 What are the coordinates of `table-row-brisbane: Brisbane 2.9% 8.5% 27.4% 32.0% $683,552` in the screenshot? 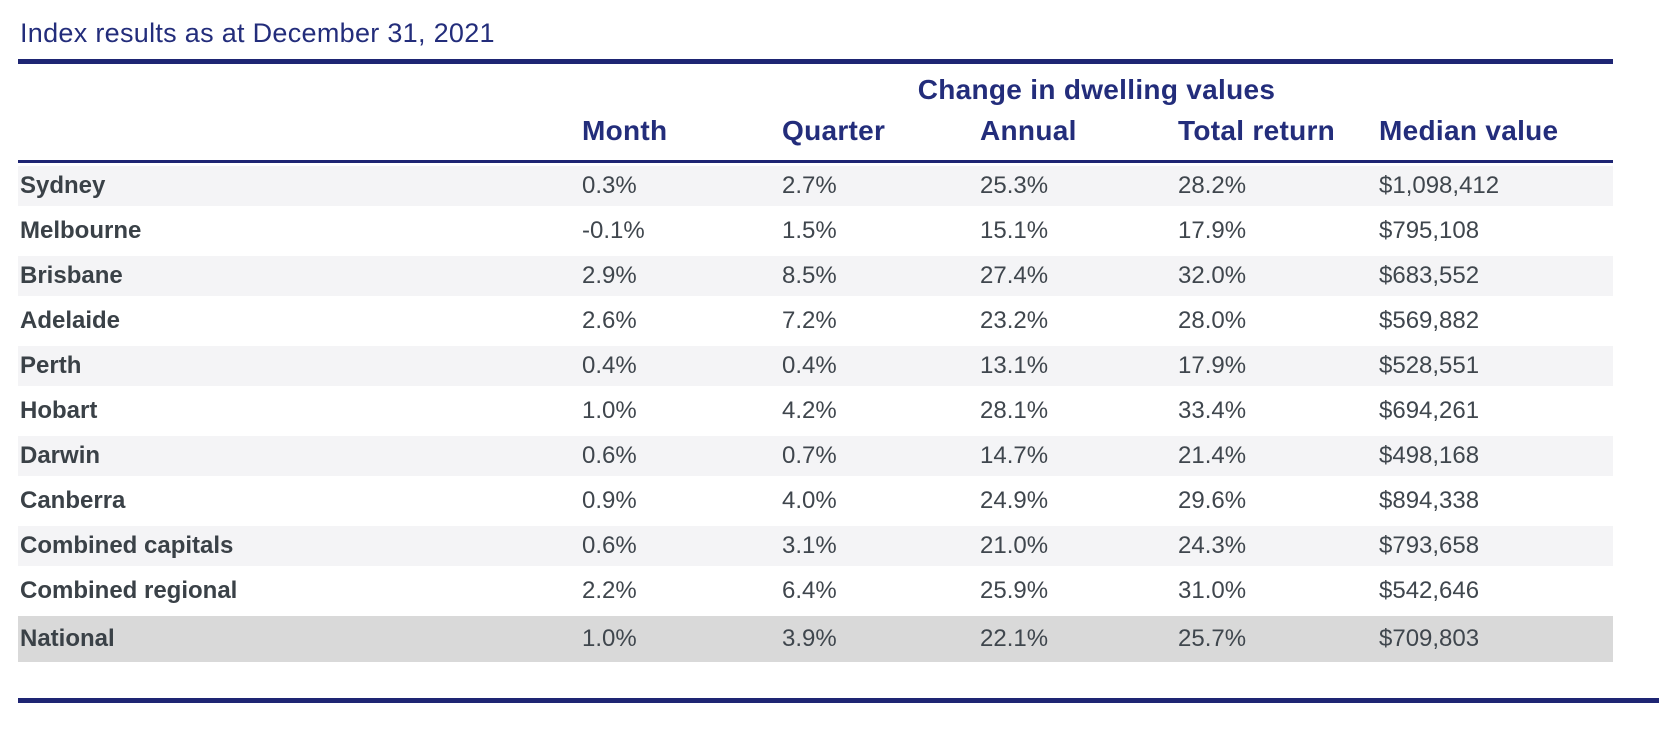 It's located at (815, 276).